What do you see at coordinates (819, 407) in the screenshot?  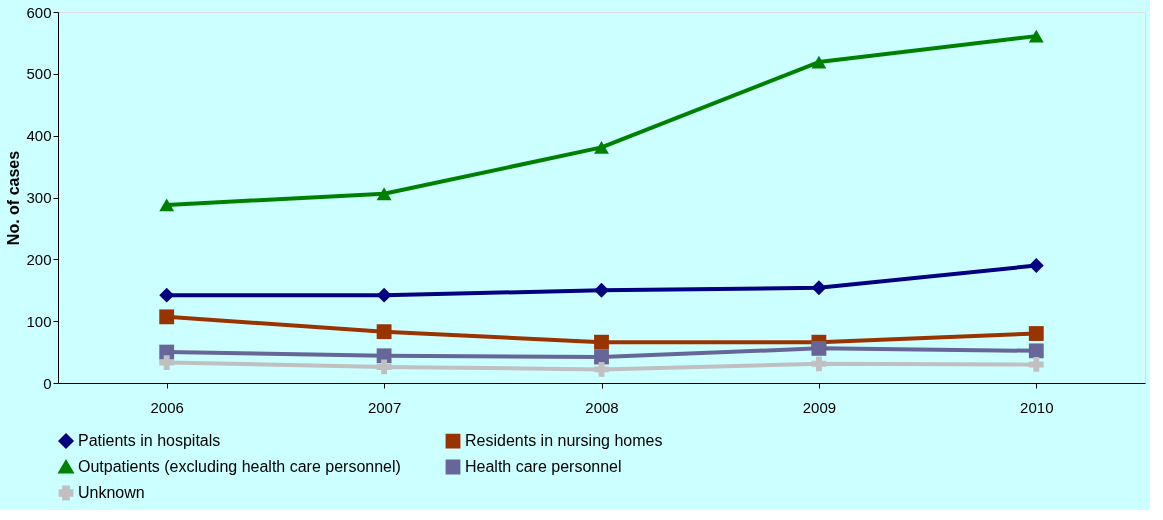 I see `x-tick-label: 2009` at bounding box center [819, 407].